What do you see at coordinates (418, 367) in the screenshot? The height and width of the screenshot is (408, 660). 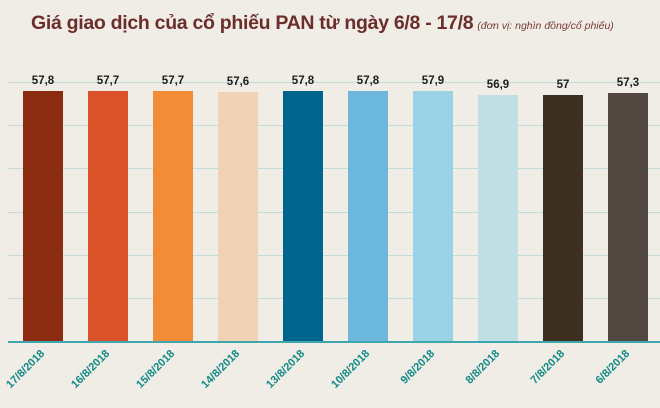 I see `x-axis-tick-label: 9/8/2018` at bounding box center [418, 367].